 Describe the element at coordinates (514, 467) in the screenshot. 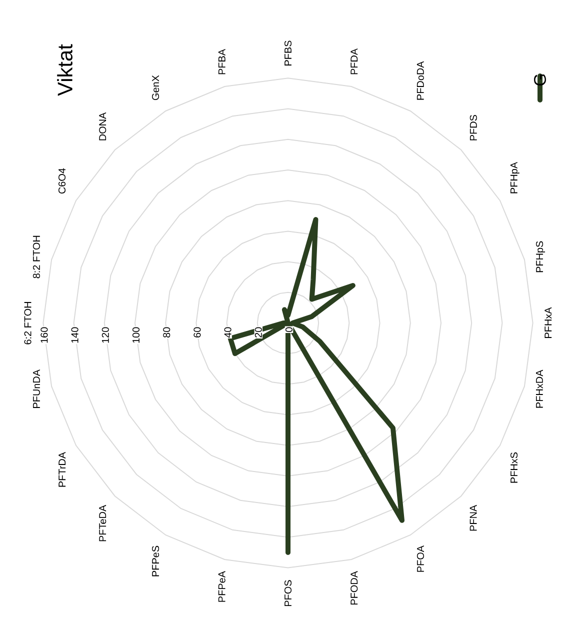

I see `spoke-label: PFHxS` at that location.